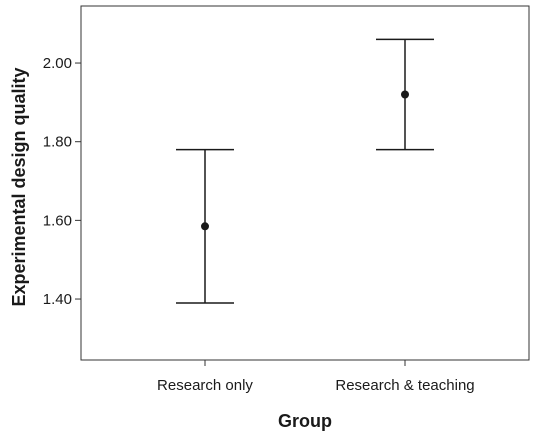 The height and width of the screenshot is (434, 544). Describe the element at coordinates (57, 63) in the screenshot. I see `y-tick-label: 2.00` at that location.